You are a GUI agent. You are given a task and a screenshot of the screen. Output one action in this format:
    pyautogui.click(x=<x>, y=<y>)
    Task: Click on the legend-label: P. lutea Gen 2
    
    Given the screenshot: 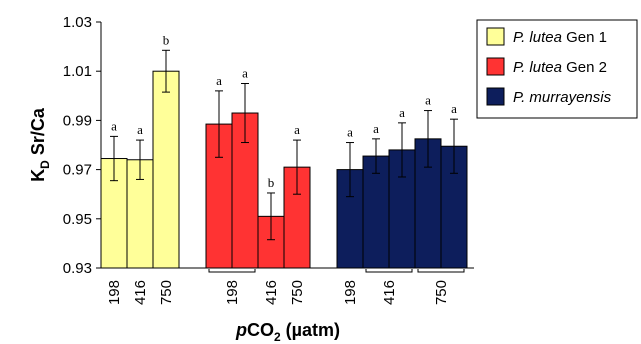 What is the action you would take?
    pyautogui.click(x=560, y=67)
    